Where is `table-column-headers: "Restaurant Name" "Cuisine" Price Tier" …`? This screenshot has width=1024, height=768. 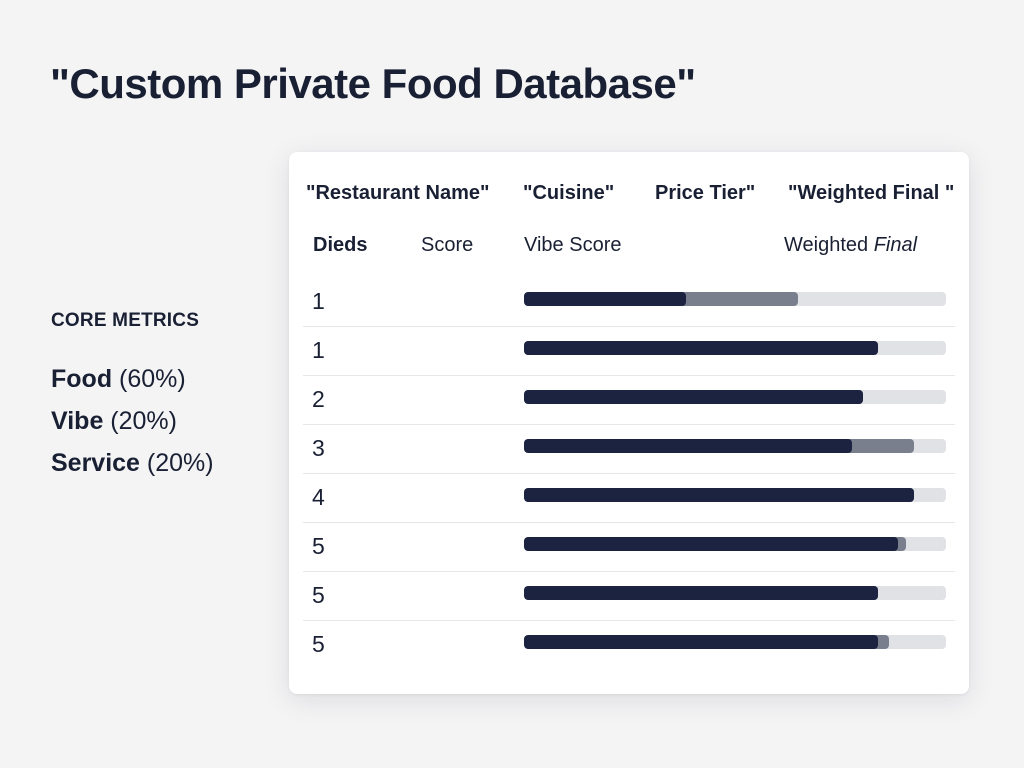 table-column-headers: "Restaurant Name" "Cuisine" Price Tier" … is located at coordinates (629, 197).